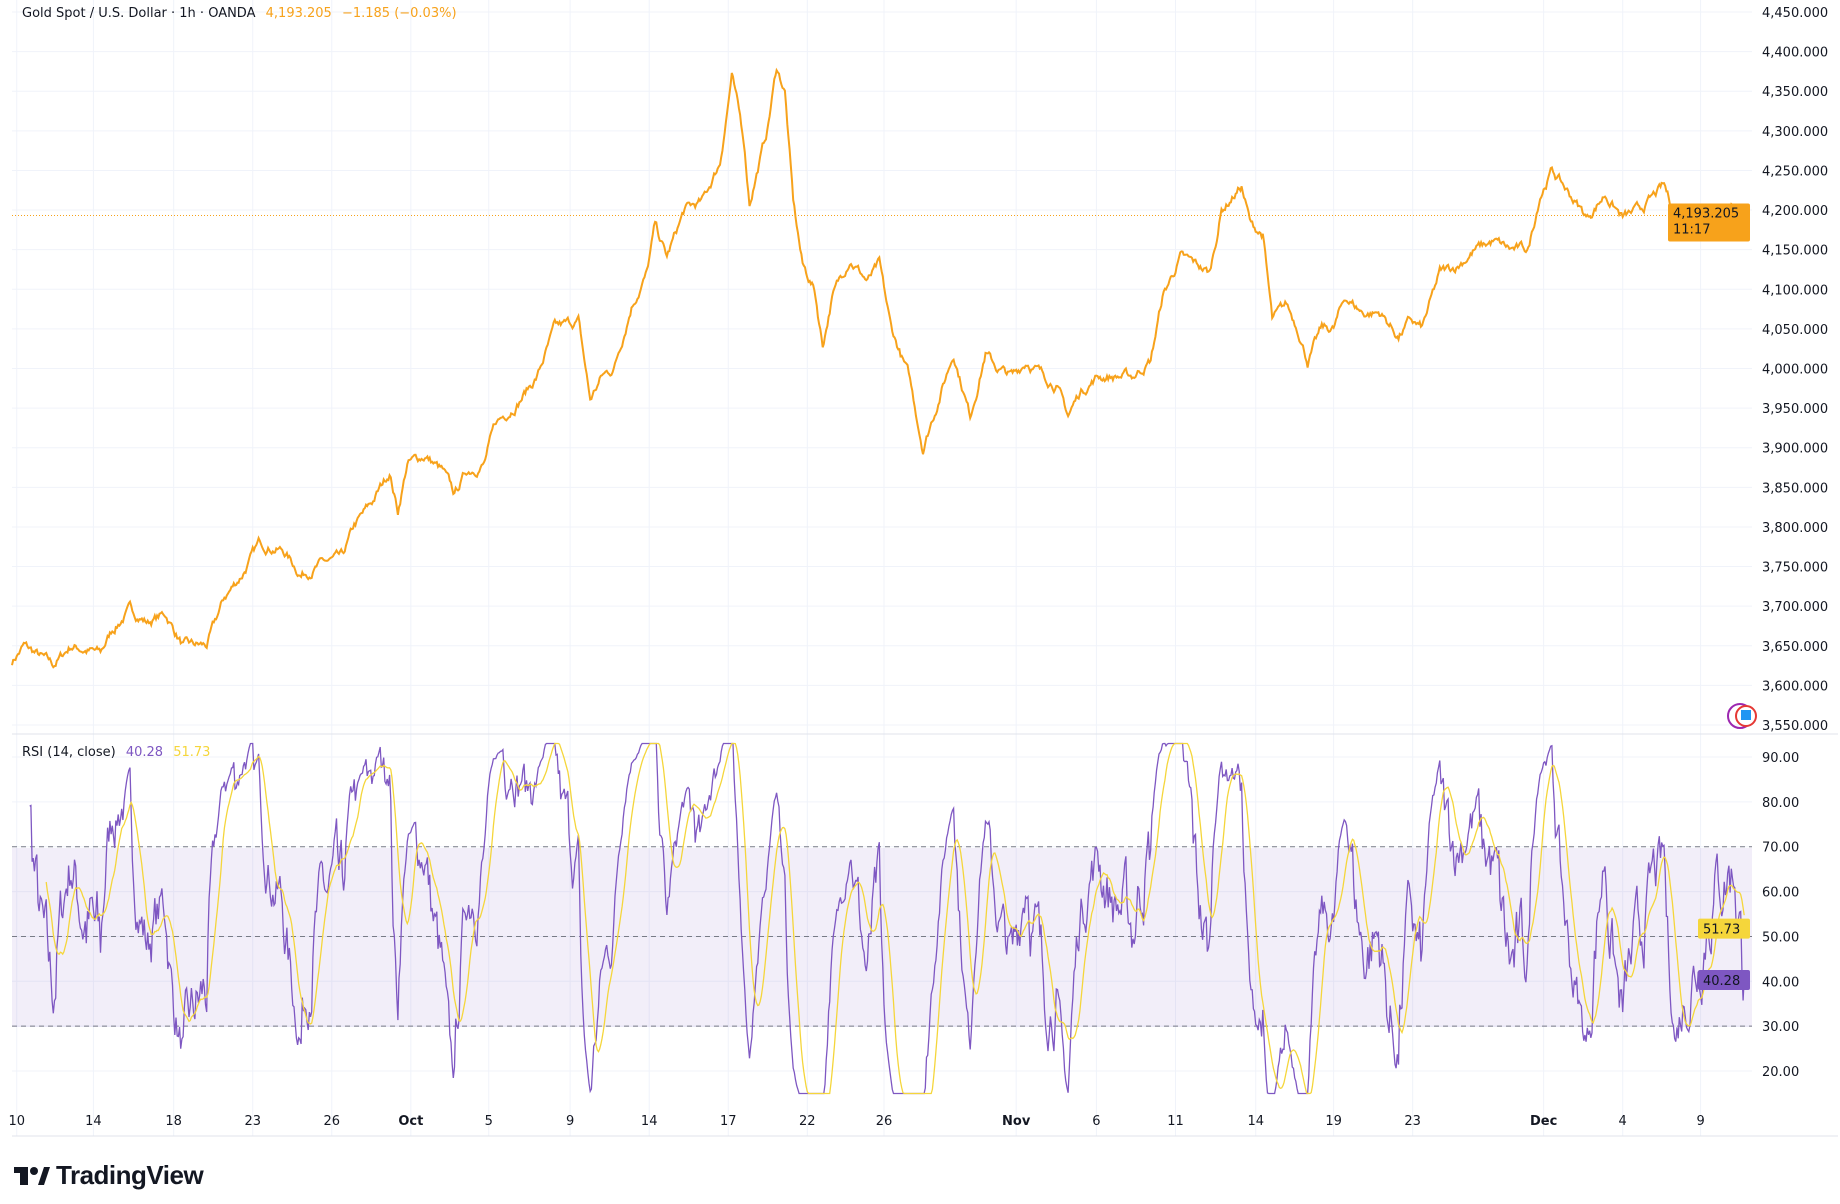  What do you see at coordinates (1543, 1121) in the screenshot?
I see `time-tick-label: Dec` at bounding box center [1543, 1121].